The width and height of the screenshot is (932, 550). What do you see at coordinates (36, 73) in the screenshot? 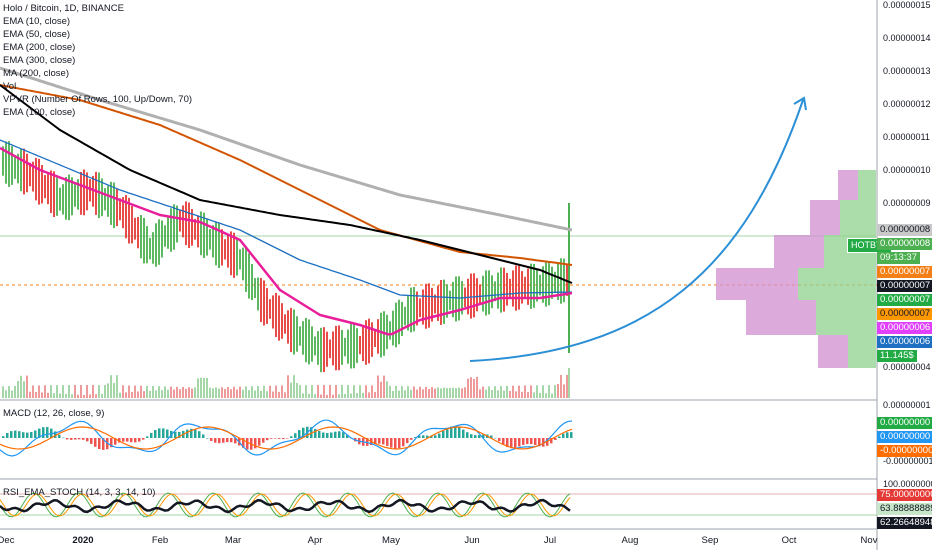
I see `legend-ma200: MA (200, close)` at bounding box center [36, 73].